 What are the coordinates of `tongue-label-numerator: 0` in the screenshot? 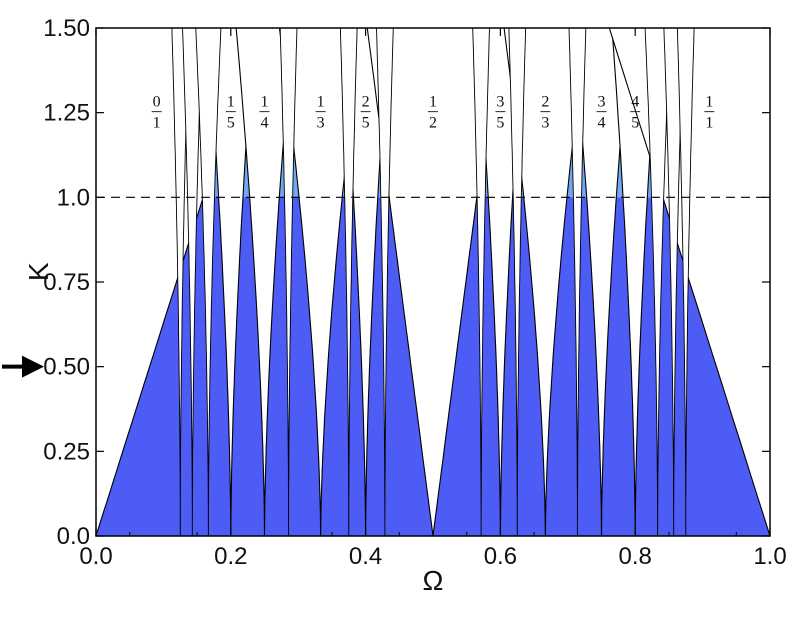 It's located at (157, 102).